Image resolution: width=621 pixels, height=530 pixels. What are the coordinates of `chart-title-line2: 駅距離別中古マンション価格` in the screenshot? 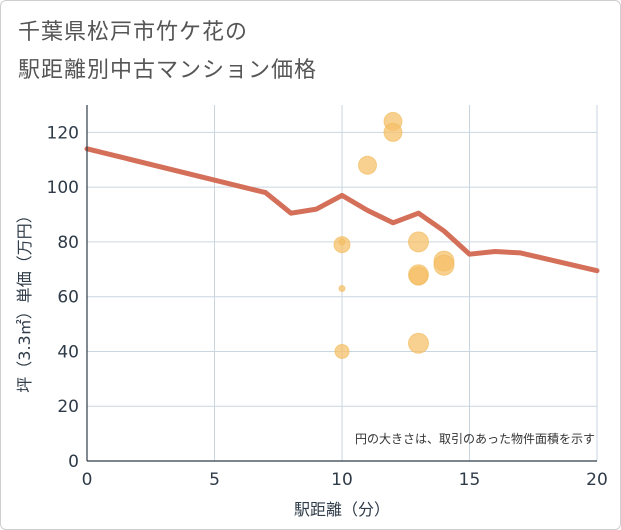 It's located at (168, 70).